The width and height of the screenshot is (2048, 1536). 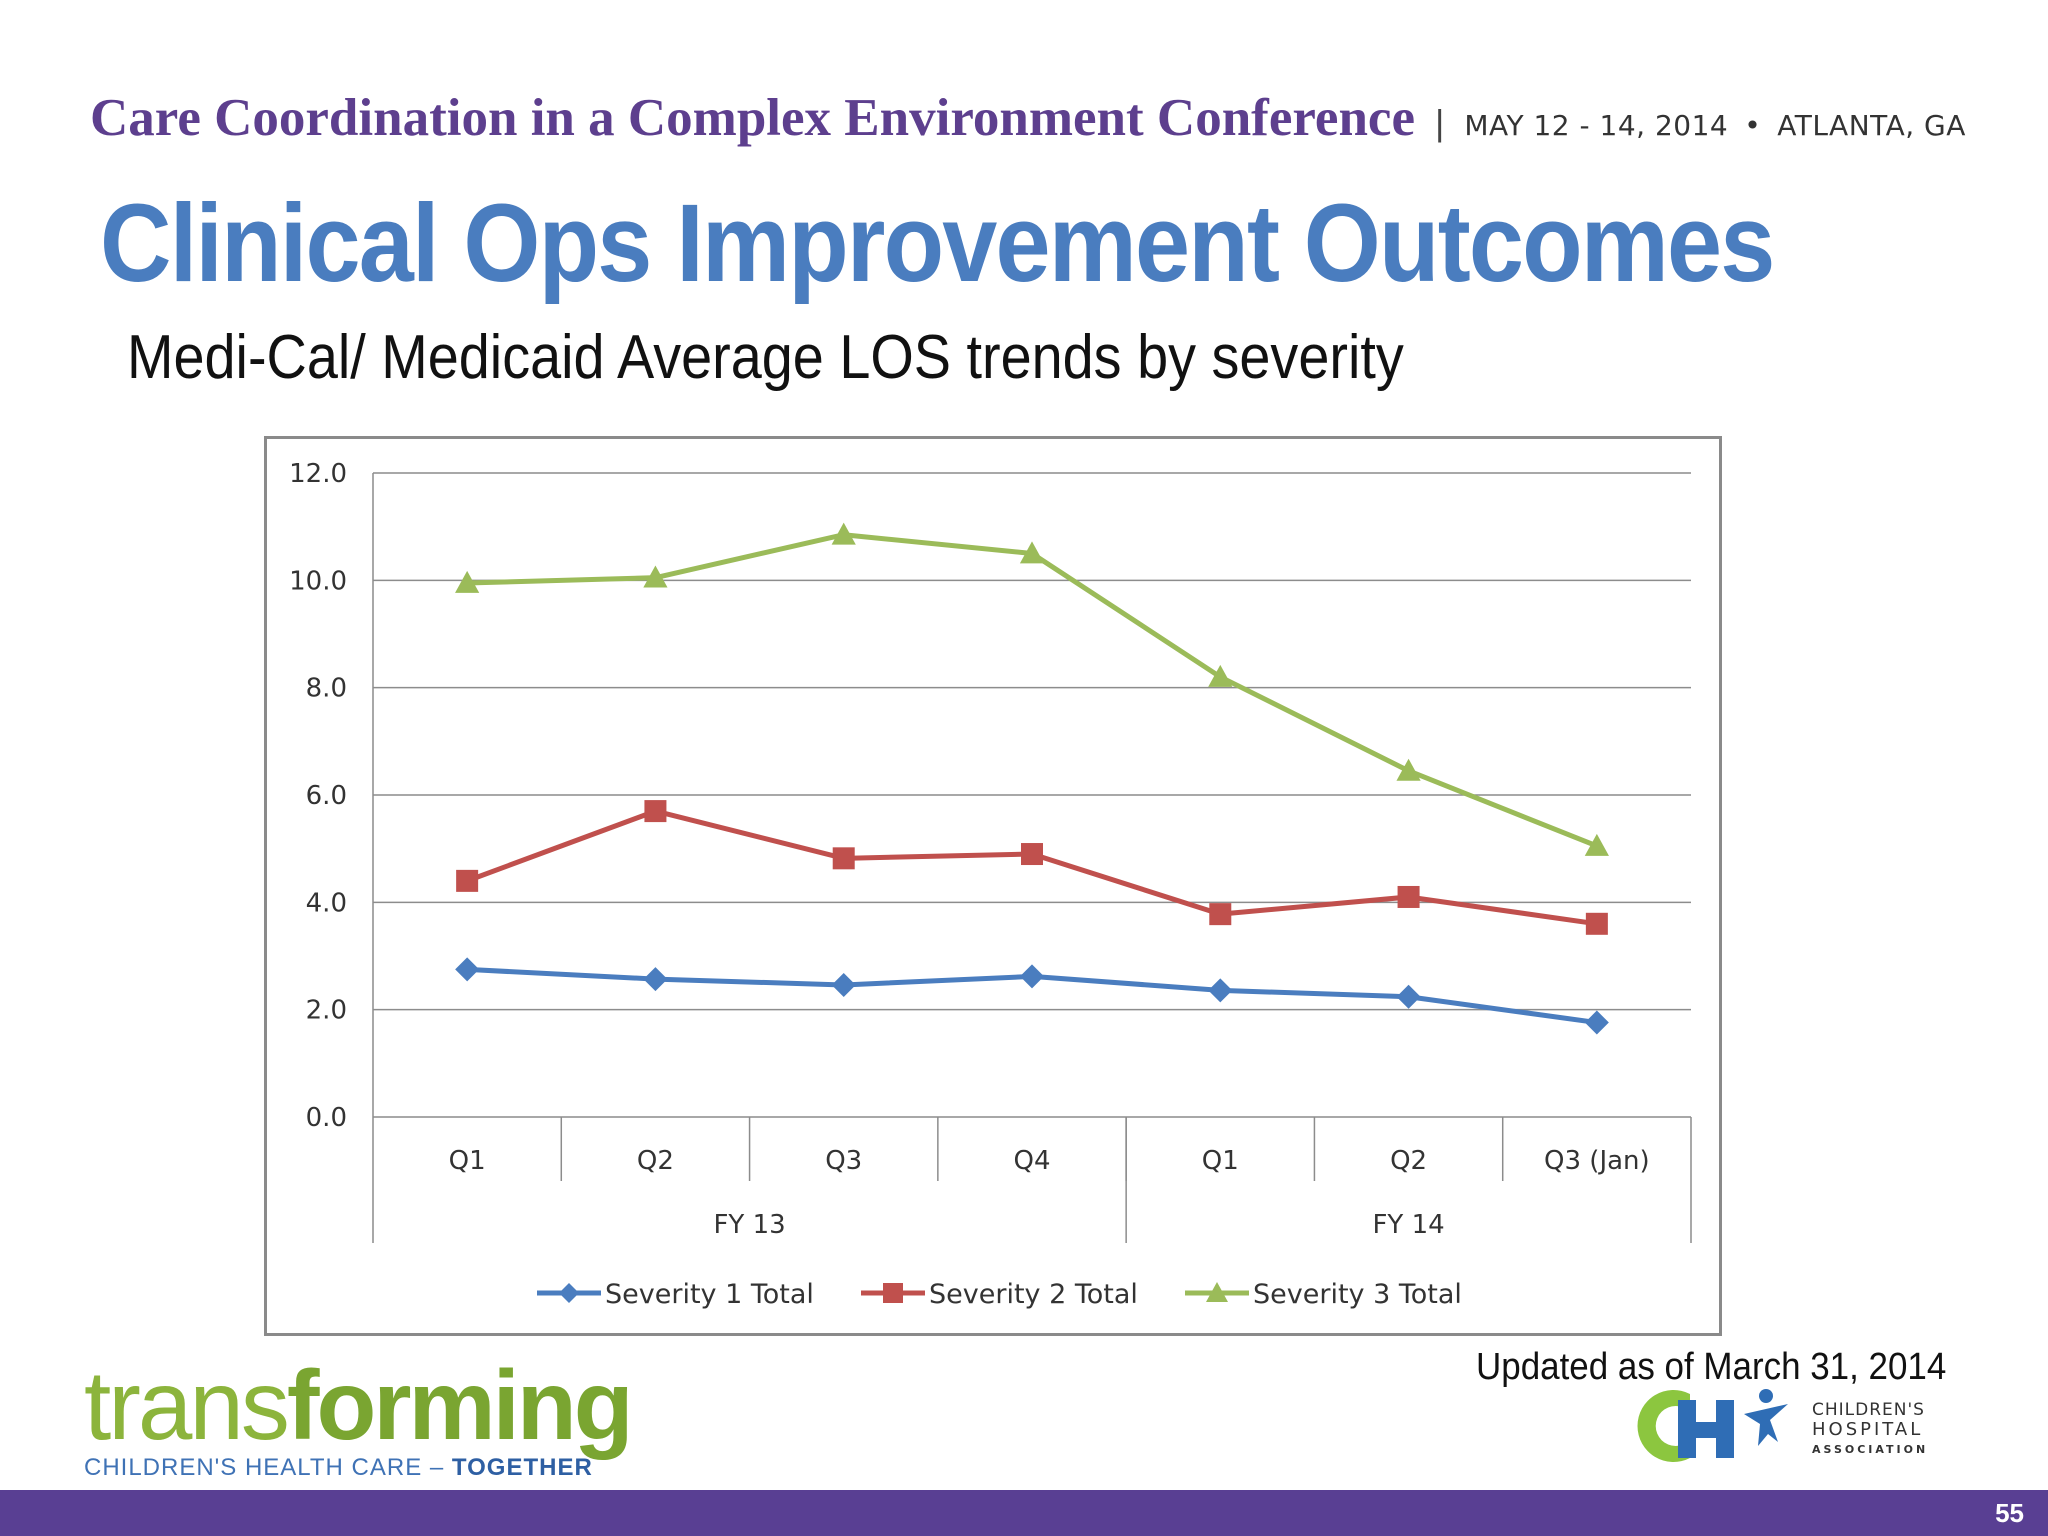 What do you see at coordinates (268, 1467) in the screenshot?
I see `tagline-main: CHILDREN'S HEALTH CARE –` at bounding box center [268, 1467].